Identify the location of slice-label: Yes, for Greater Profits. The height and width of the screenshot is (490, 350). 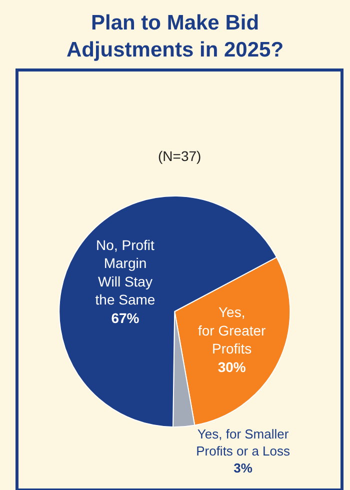
(232, 330).